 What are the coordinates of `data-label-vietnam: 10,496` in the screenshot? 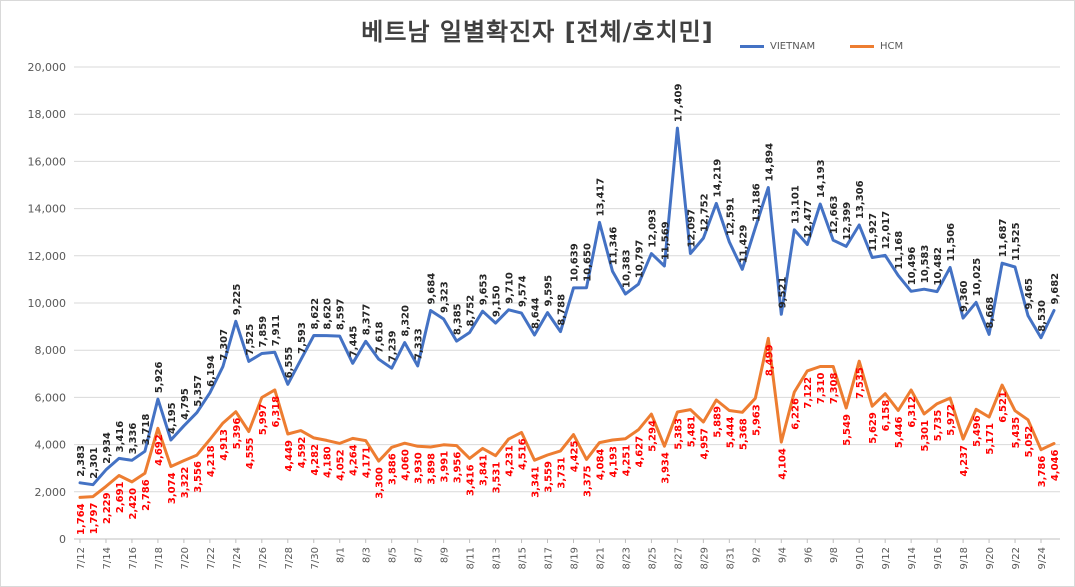 It's located at (912, 266).